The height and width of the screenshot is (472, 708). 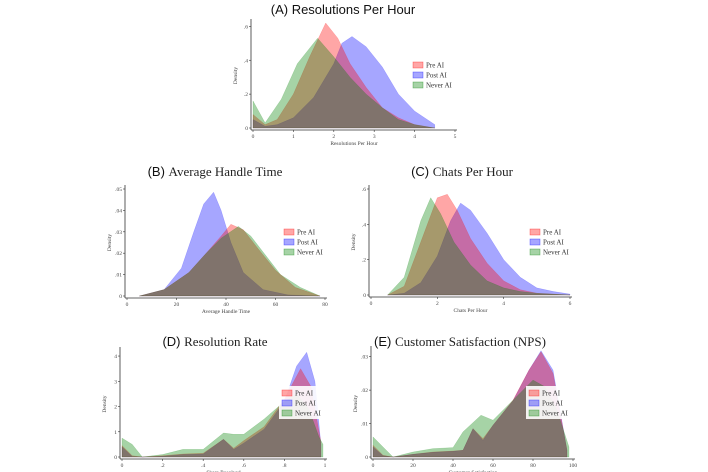 I want to click on y-tick-label: 4, so click(x=115, y=357).